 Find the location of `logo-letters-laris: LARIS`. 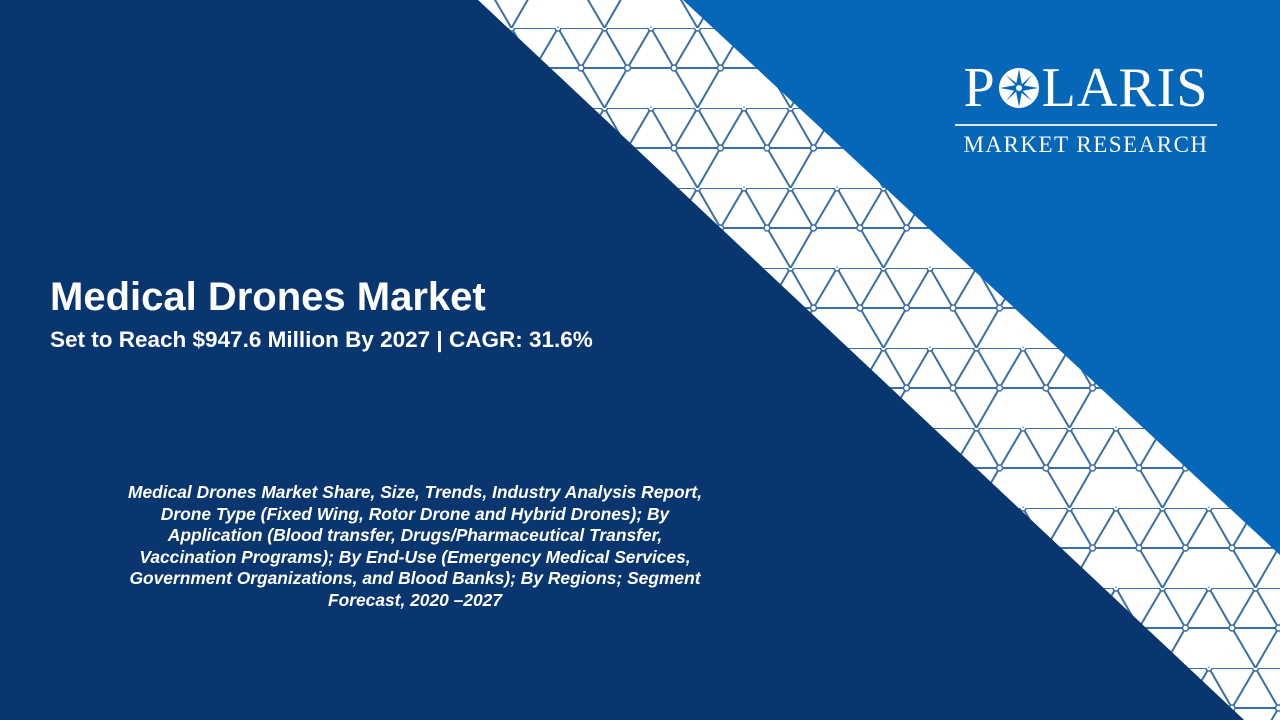

logo-letters-laris: LARIS is located at coordinates (1125, 88).